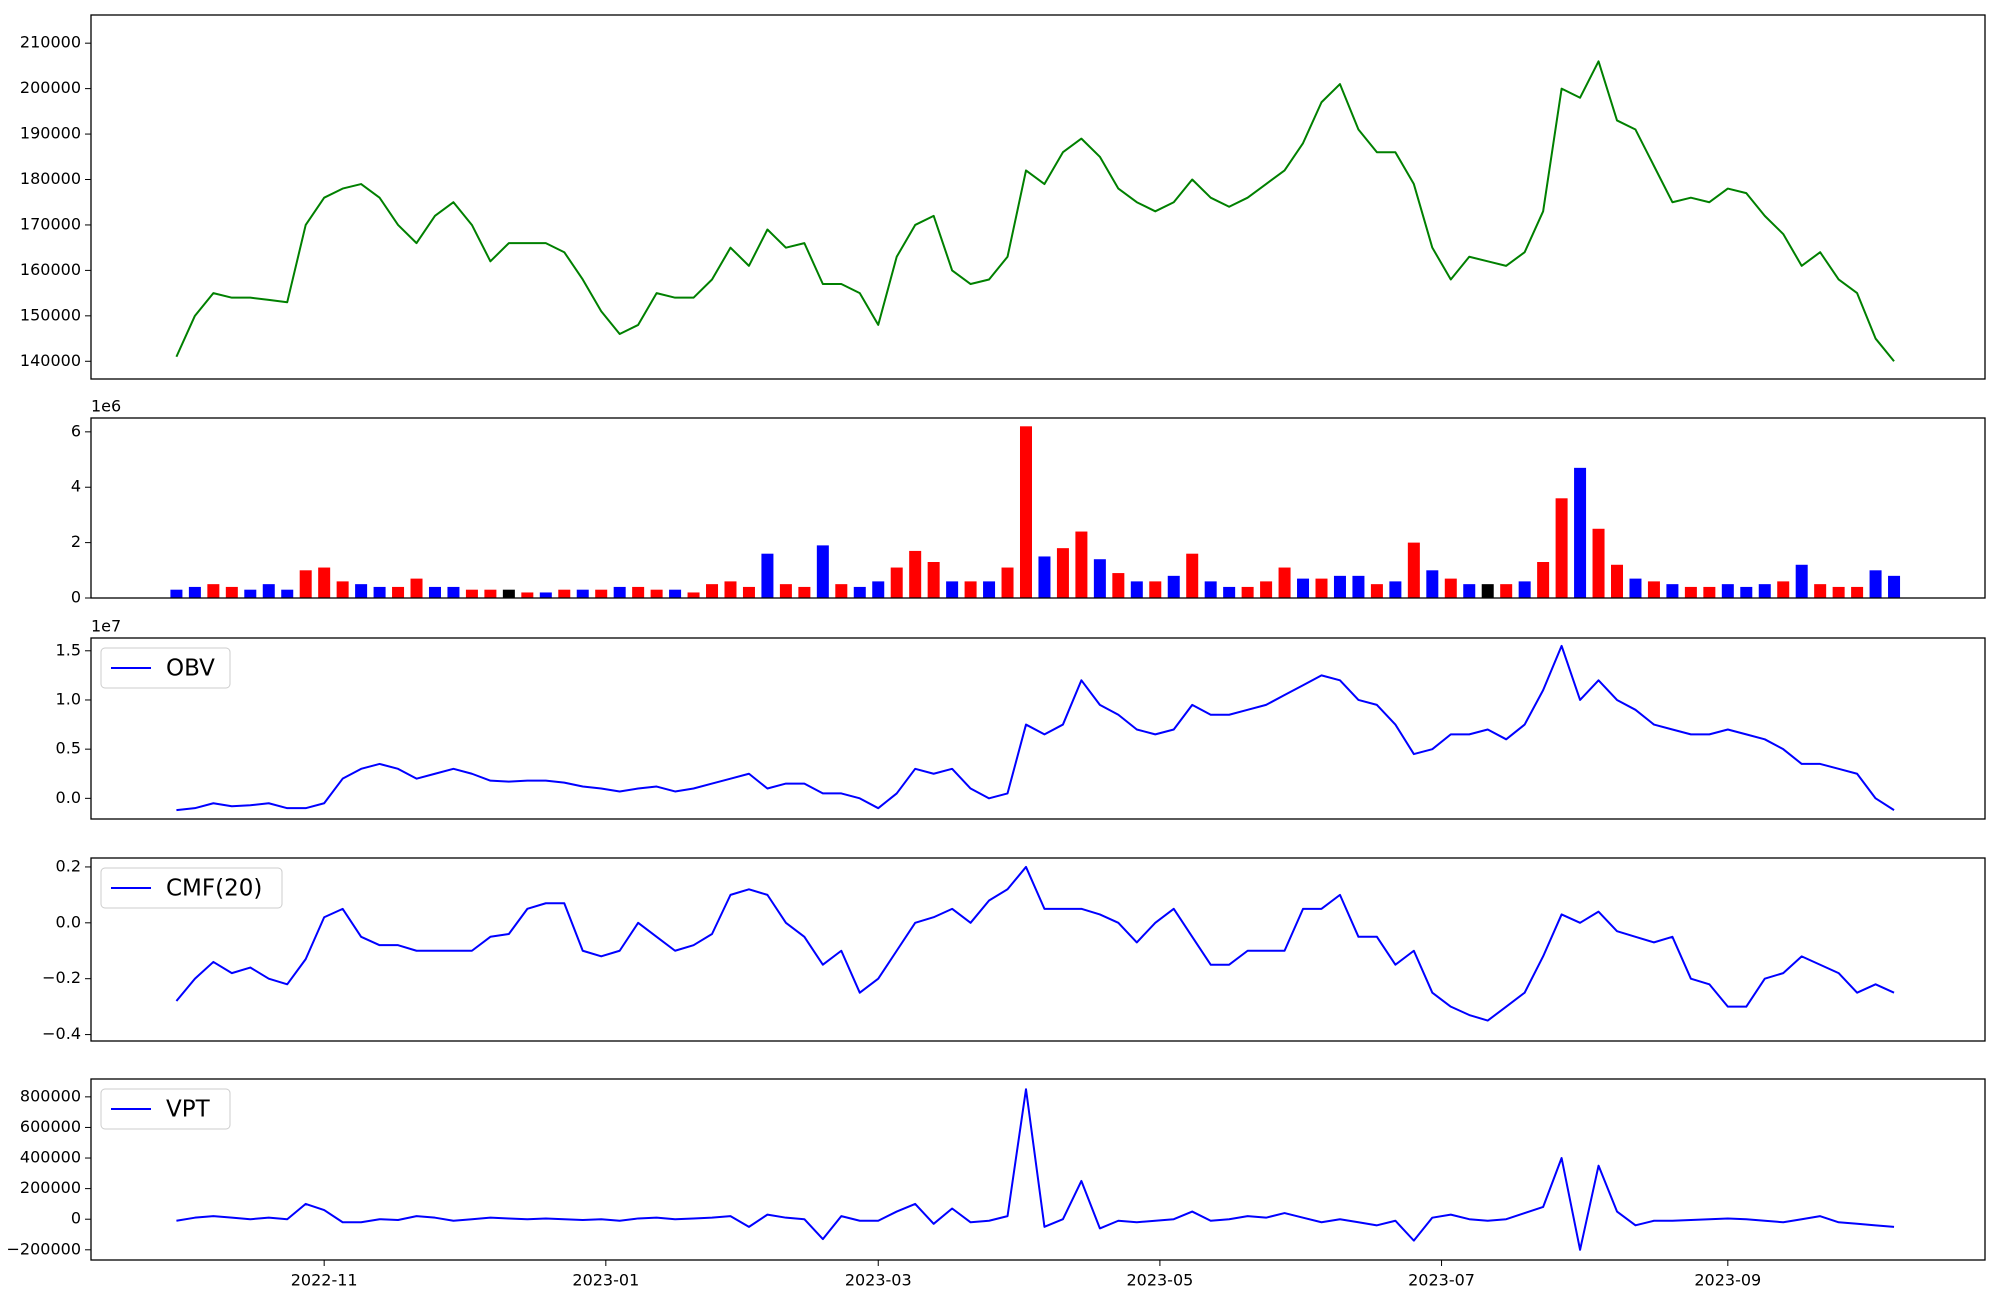 The width and height of the screenshot is (2000, 1304). I want to click on y-tick-label: 800000, so click(50, 1095).